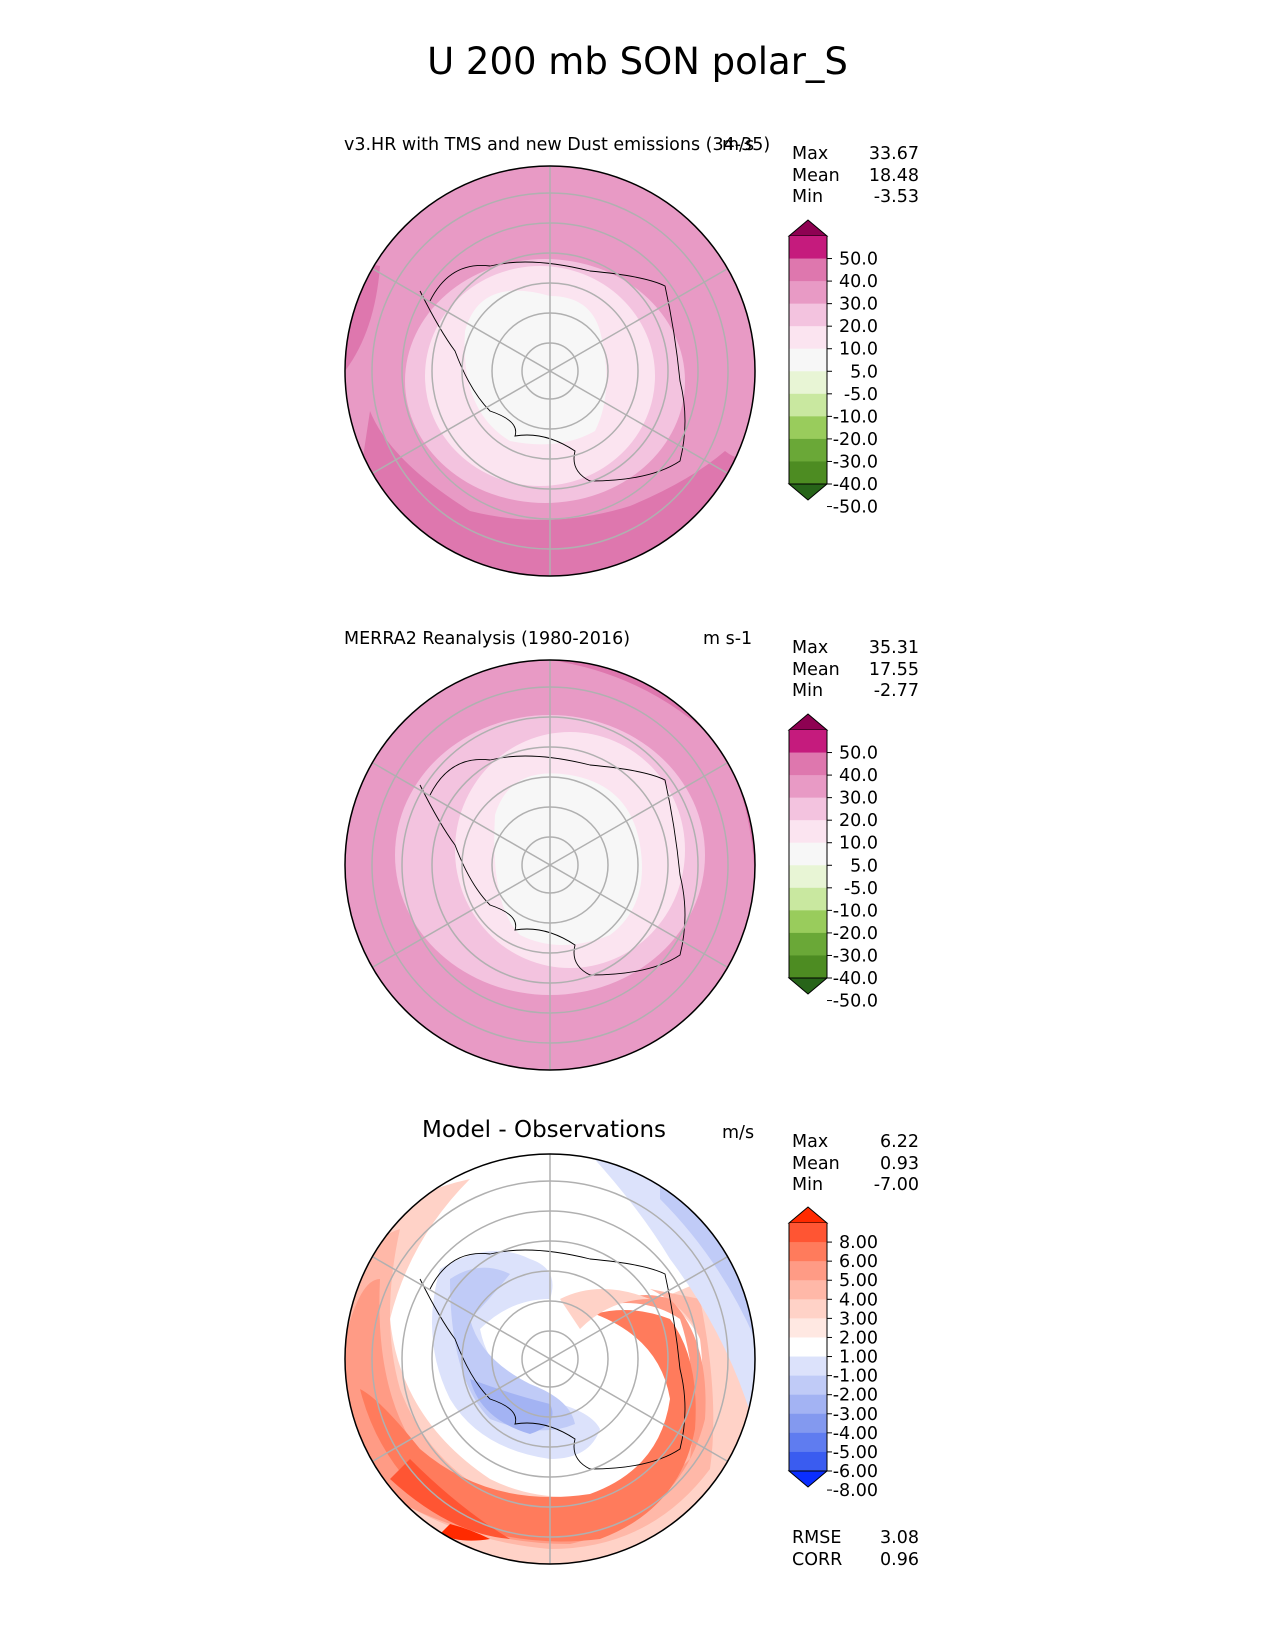 The width and height of the screenshot is (1275, 1650). I want to click on rmse-label: RMSE, so click(817, 1538).